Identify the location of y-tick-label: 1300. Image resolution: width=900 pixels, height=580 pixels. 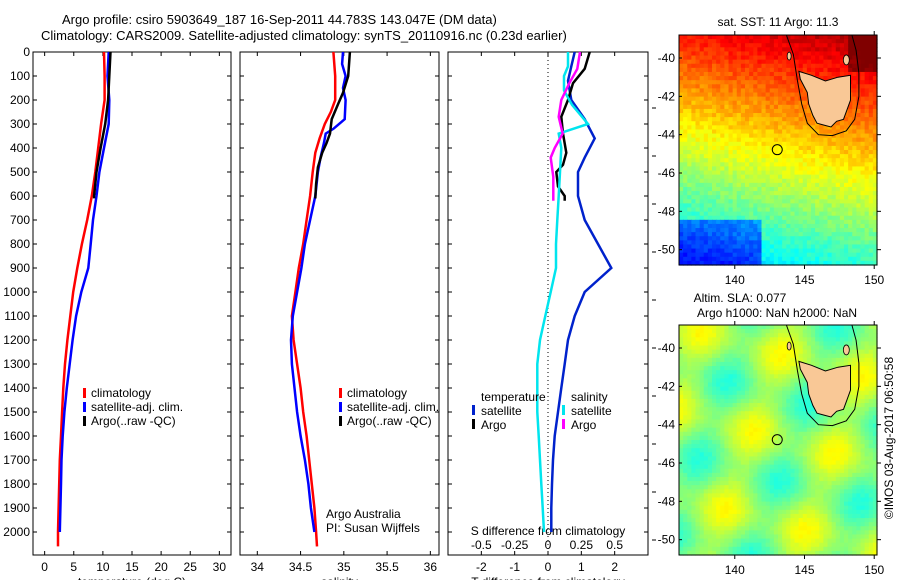
(16, 364).